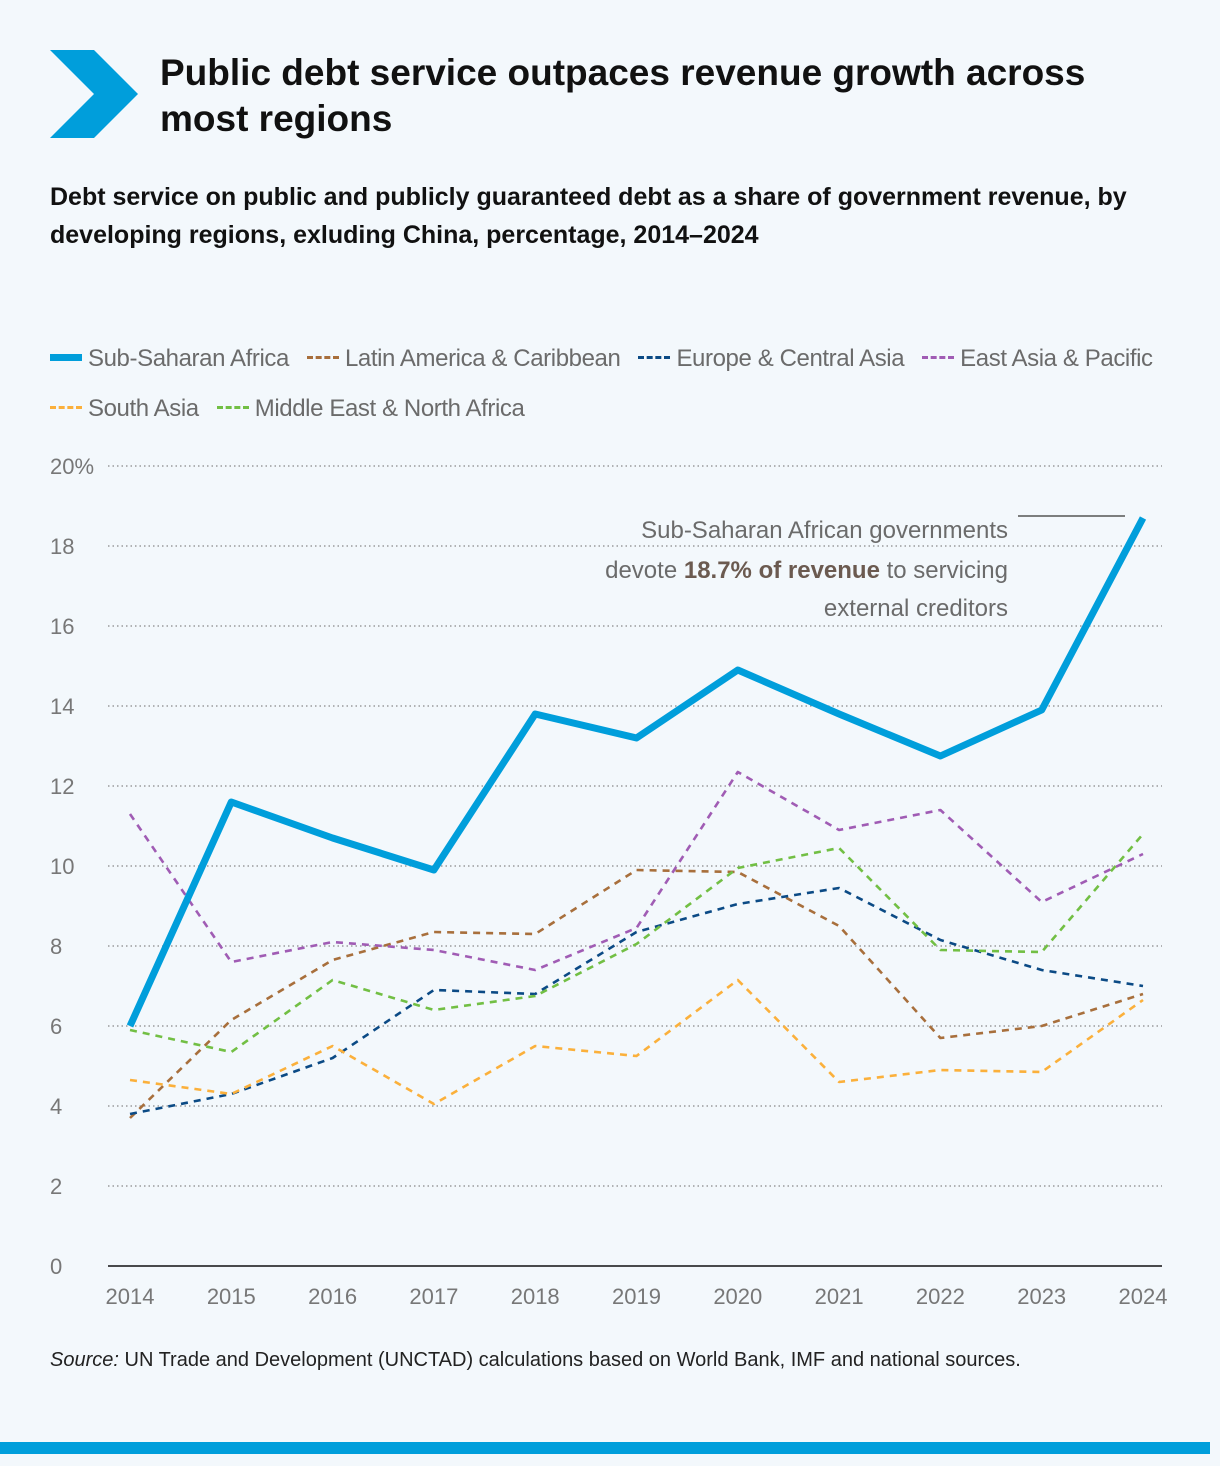 Image resolution: width=1220 pixels, height=1466 pixels. Describe the element at coordinates (1056, 358) in the screenshot. I see `legend-label: East Asia & Pacific` at that location.